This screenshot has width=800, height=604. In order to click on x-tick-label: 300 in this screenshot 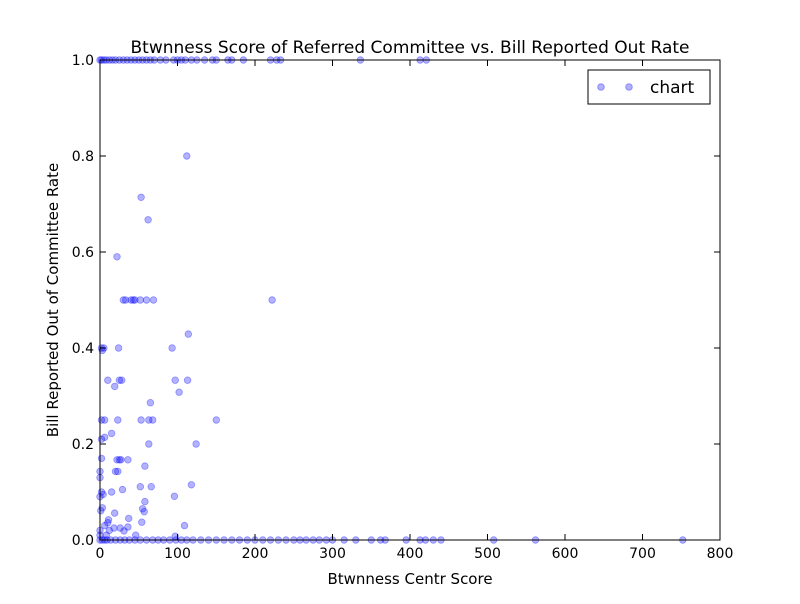, I will do `click(332, 554)`.